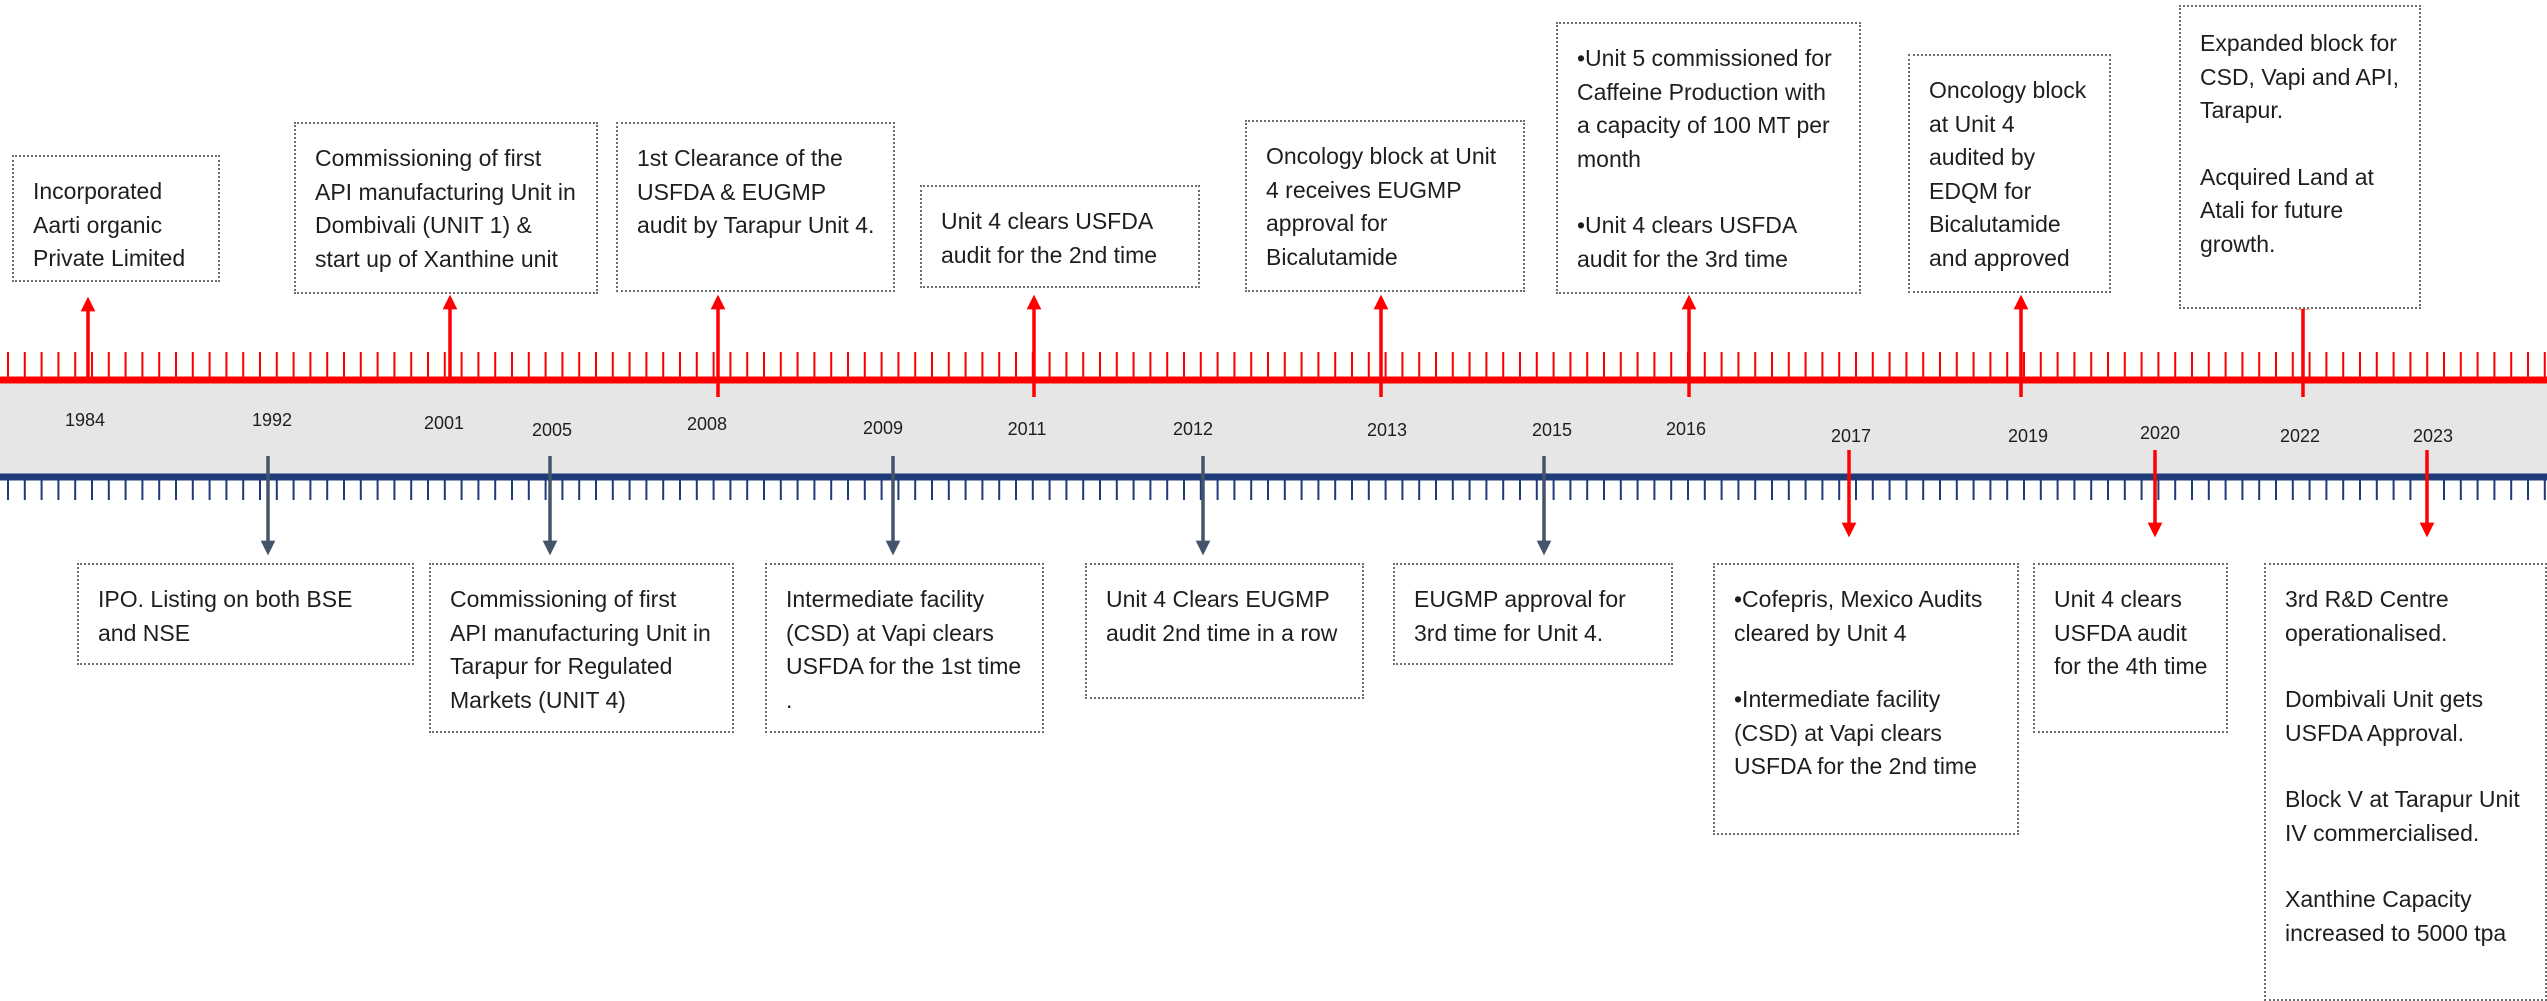 This screenshot has height=1001, width=2547. Describe the element at coordinates (1387, 430) in the screenshot. I see `year-label-2013: 2013` at that location.